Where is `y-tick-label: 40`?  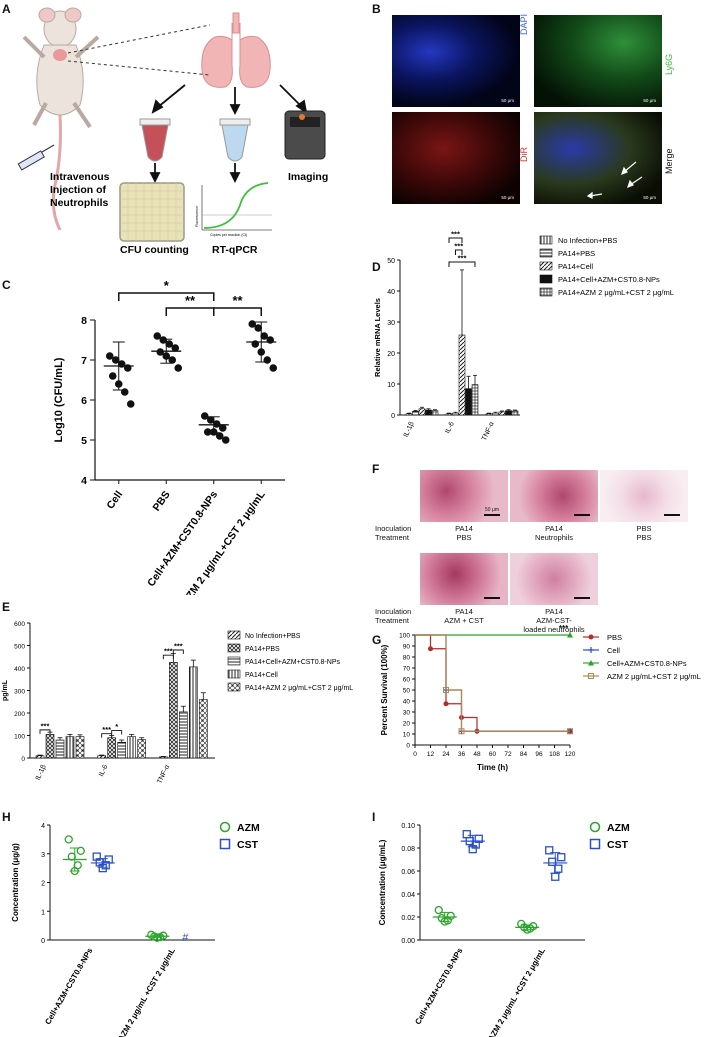 y-tick-label: 40 is located at coordinates (391, 292).